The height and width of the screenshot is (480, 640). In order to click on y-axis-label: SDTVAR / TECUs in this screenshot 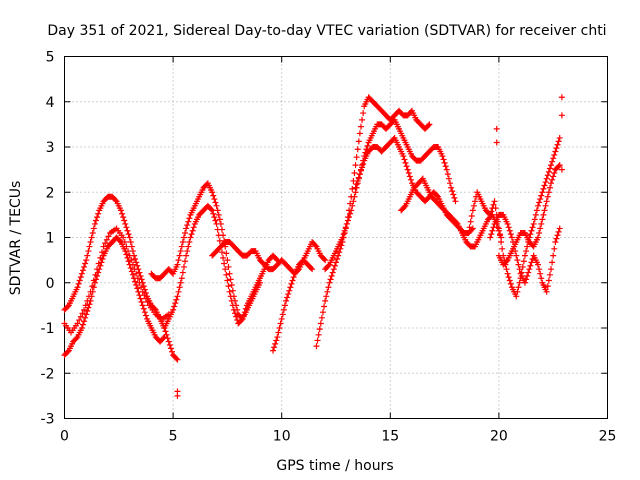, I will do `click(16, 238)`.